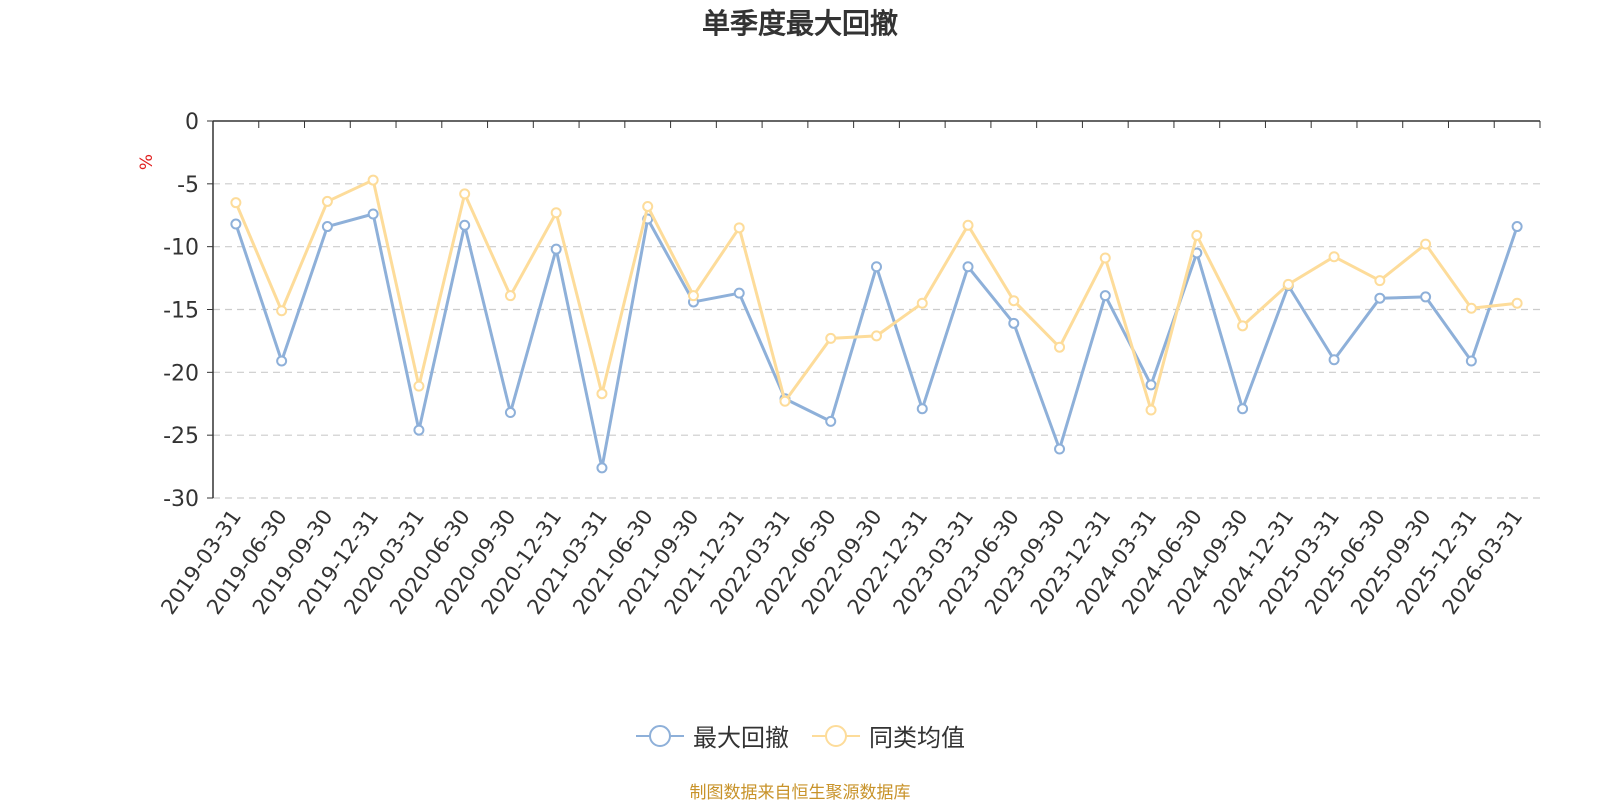 Image resolution: width=1600 pixels, height=800 pixels. What do you see at coordinates (181, 436) in the screenshot?
I see `y-tick-label: -25` at bounding box center [181, 436].